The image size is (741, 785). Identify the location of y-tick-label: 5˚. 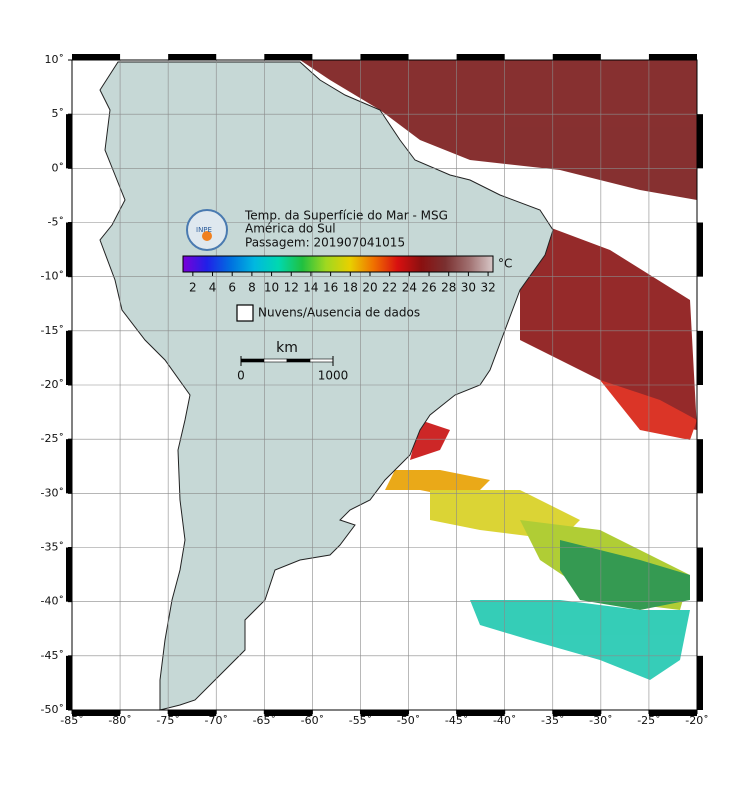
(58, 113).